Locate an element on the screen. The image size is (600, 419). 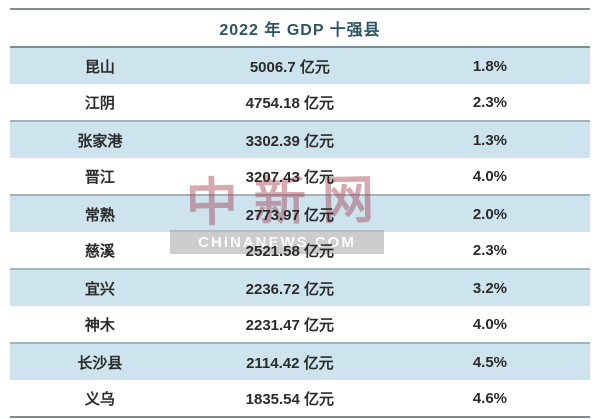
watermark-text-en: CHINANEWS.COM is located at coordinates (277, 242).